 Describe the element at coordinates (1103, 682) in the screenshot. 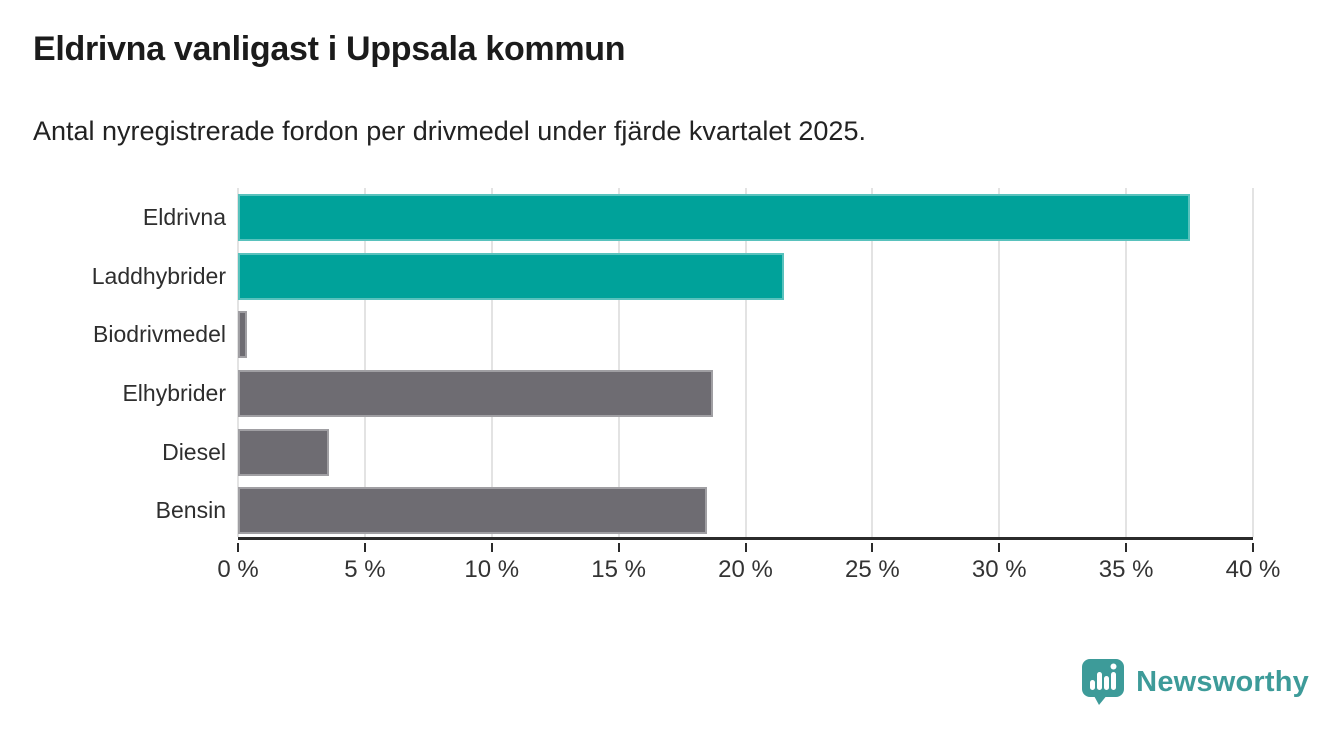

I see `newsworthy-speech-bubble-chart-icon` at that location.